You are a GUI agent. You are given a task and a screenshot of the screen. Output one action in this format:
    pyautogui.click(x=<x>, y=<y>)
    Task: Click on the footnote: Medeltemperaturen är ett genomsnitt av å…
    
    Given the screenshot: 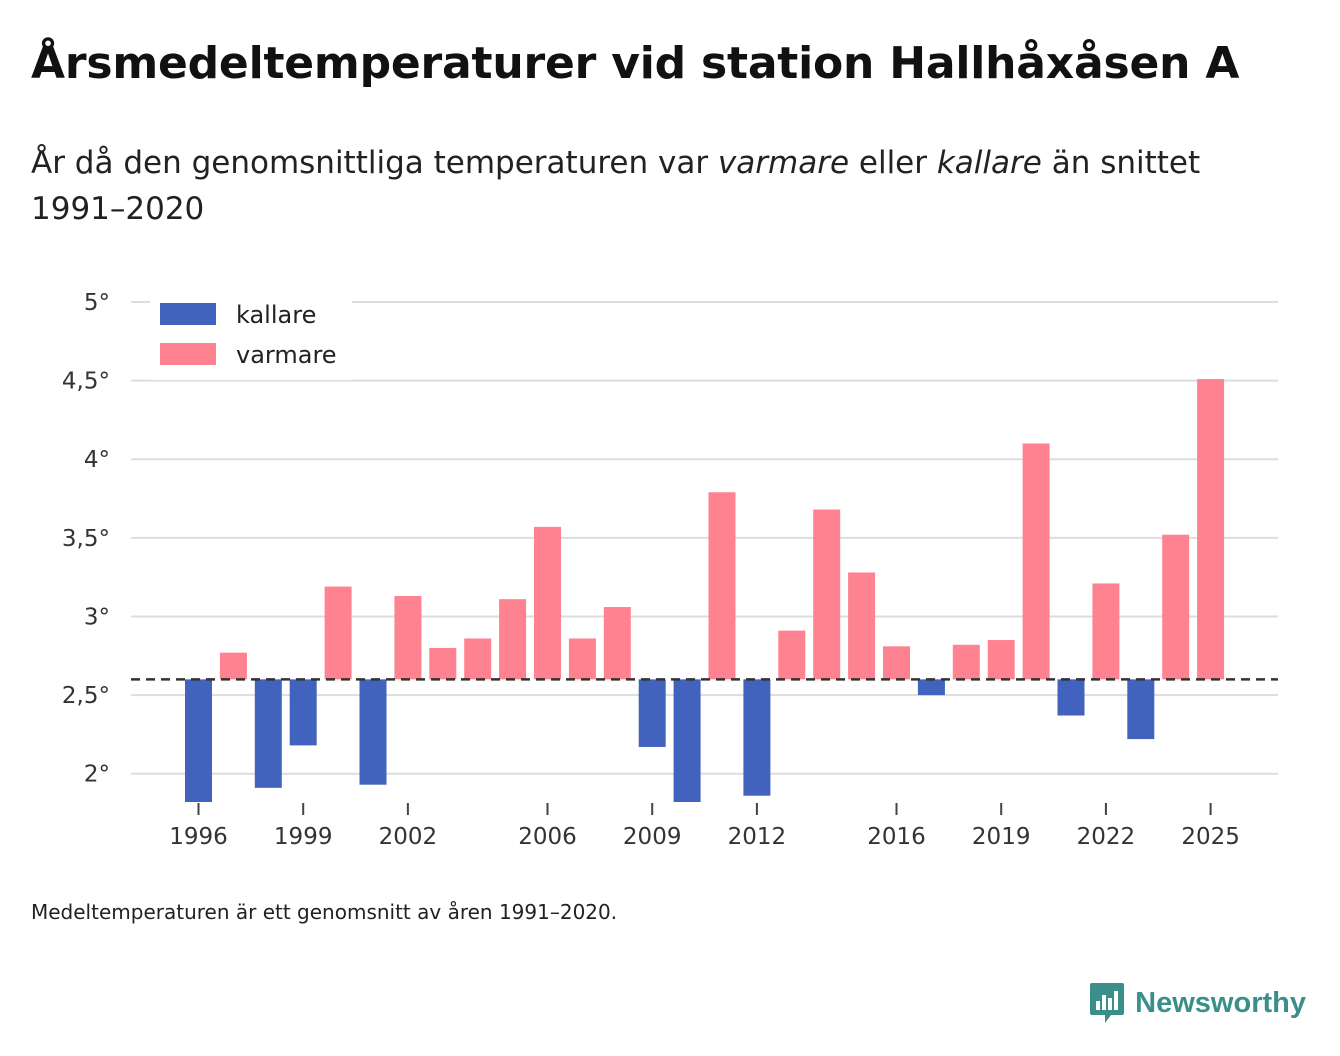 What is the action you would take?
    pyautogui.click(x=324, y=912)
    